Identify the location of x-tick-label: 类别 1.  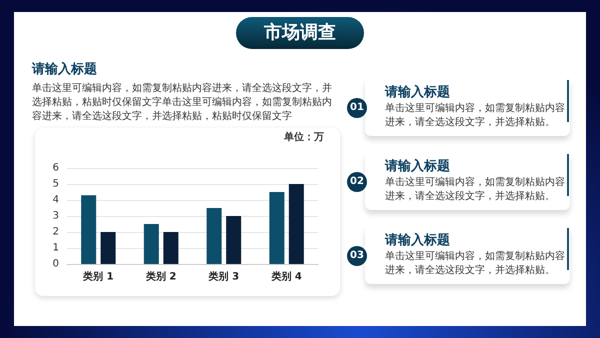
(98, 276).